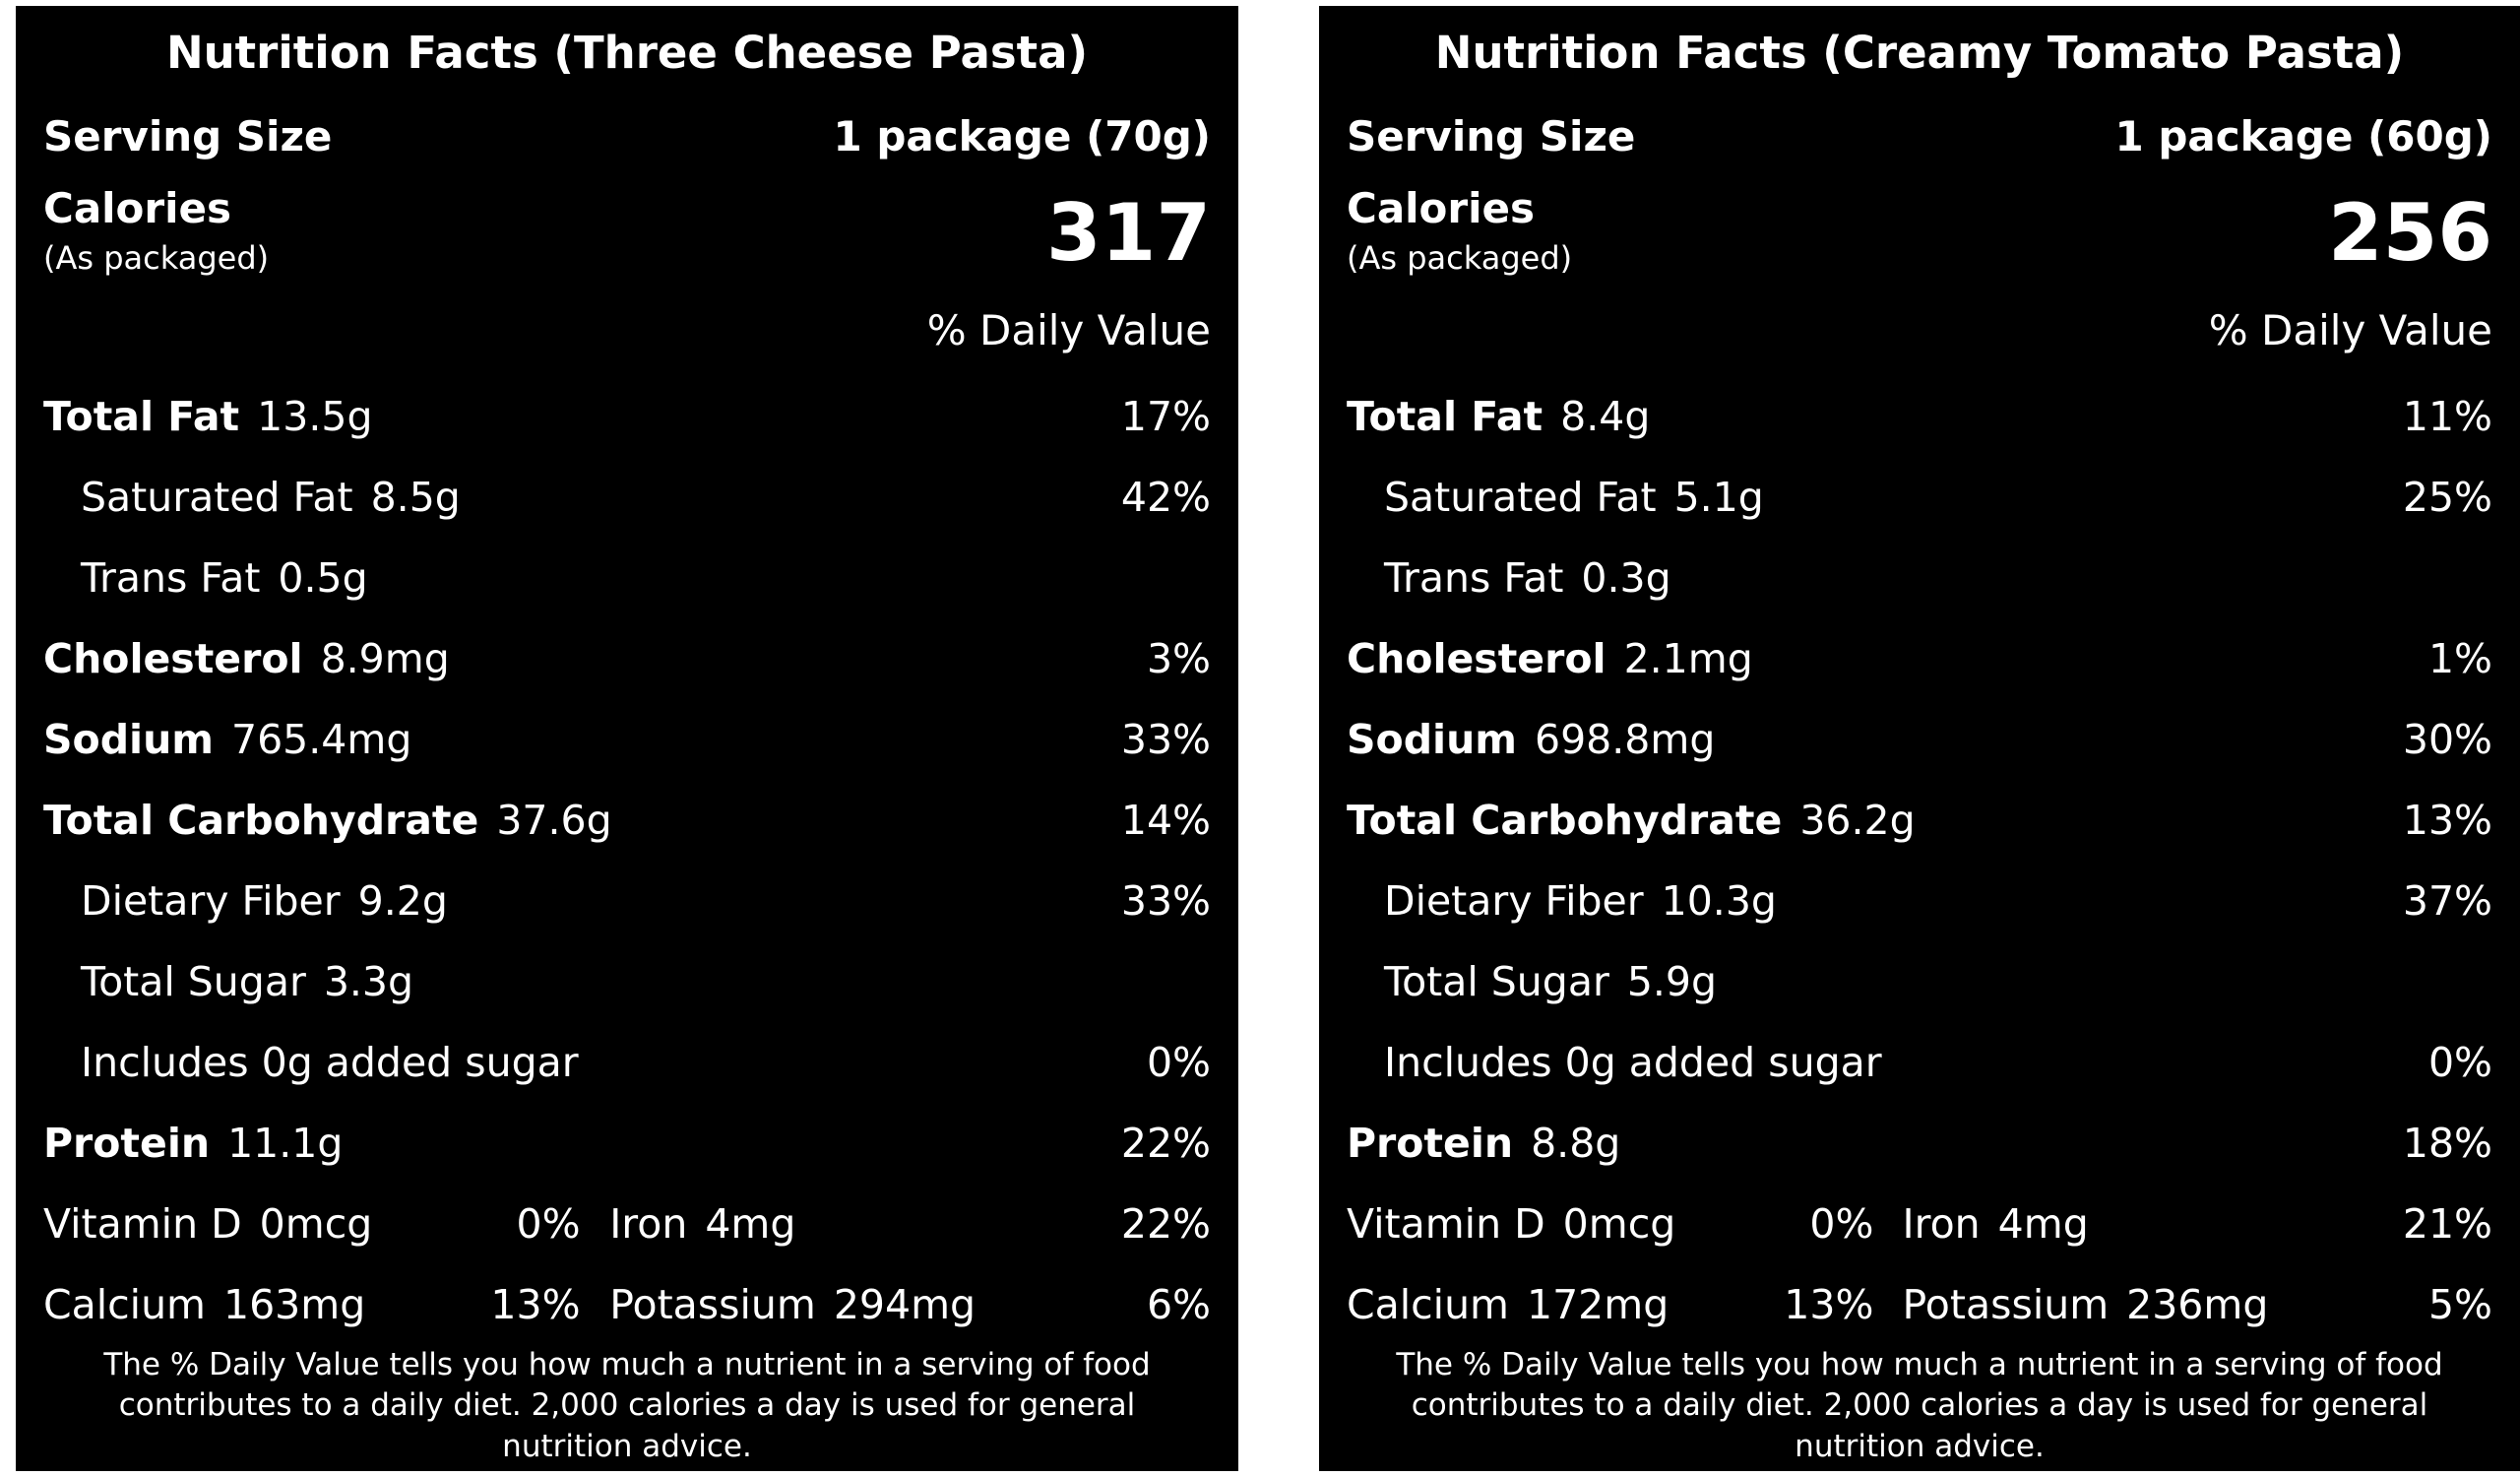  Describe the element at coordinates (2197, 1304) in the screenshot. I see `micro-amount: 236mg` at that location.